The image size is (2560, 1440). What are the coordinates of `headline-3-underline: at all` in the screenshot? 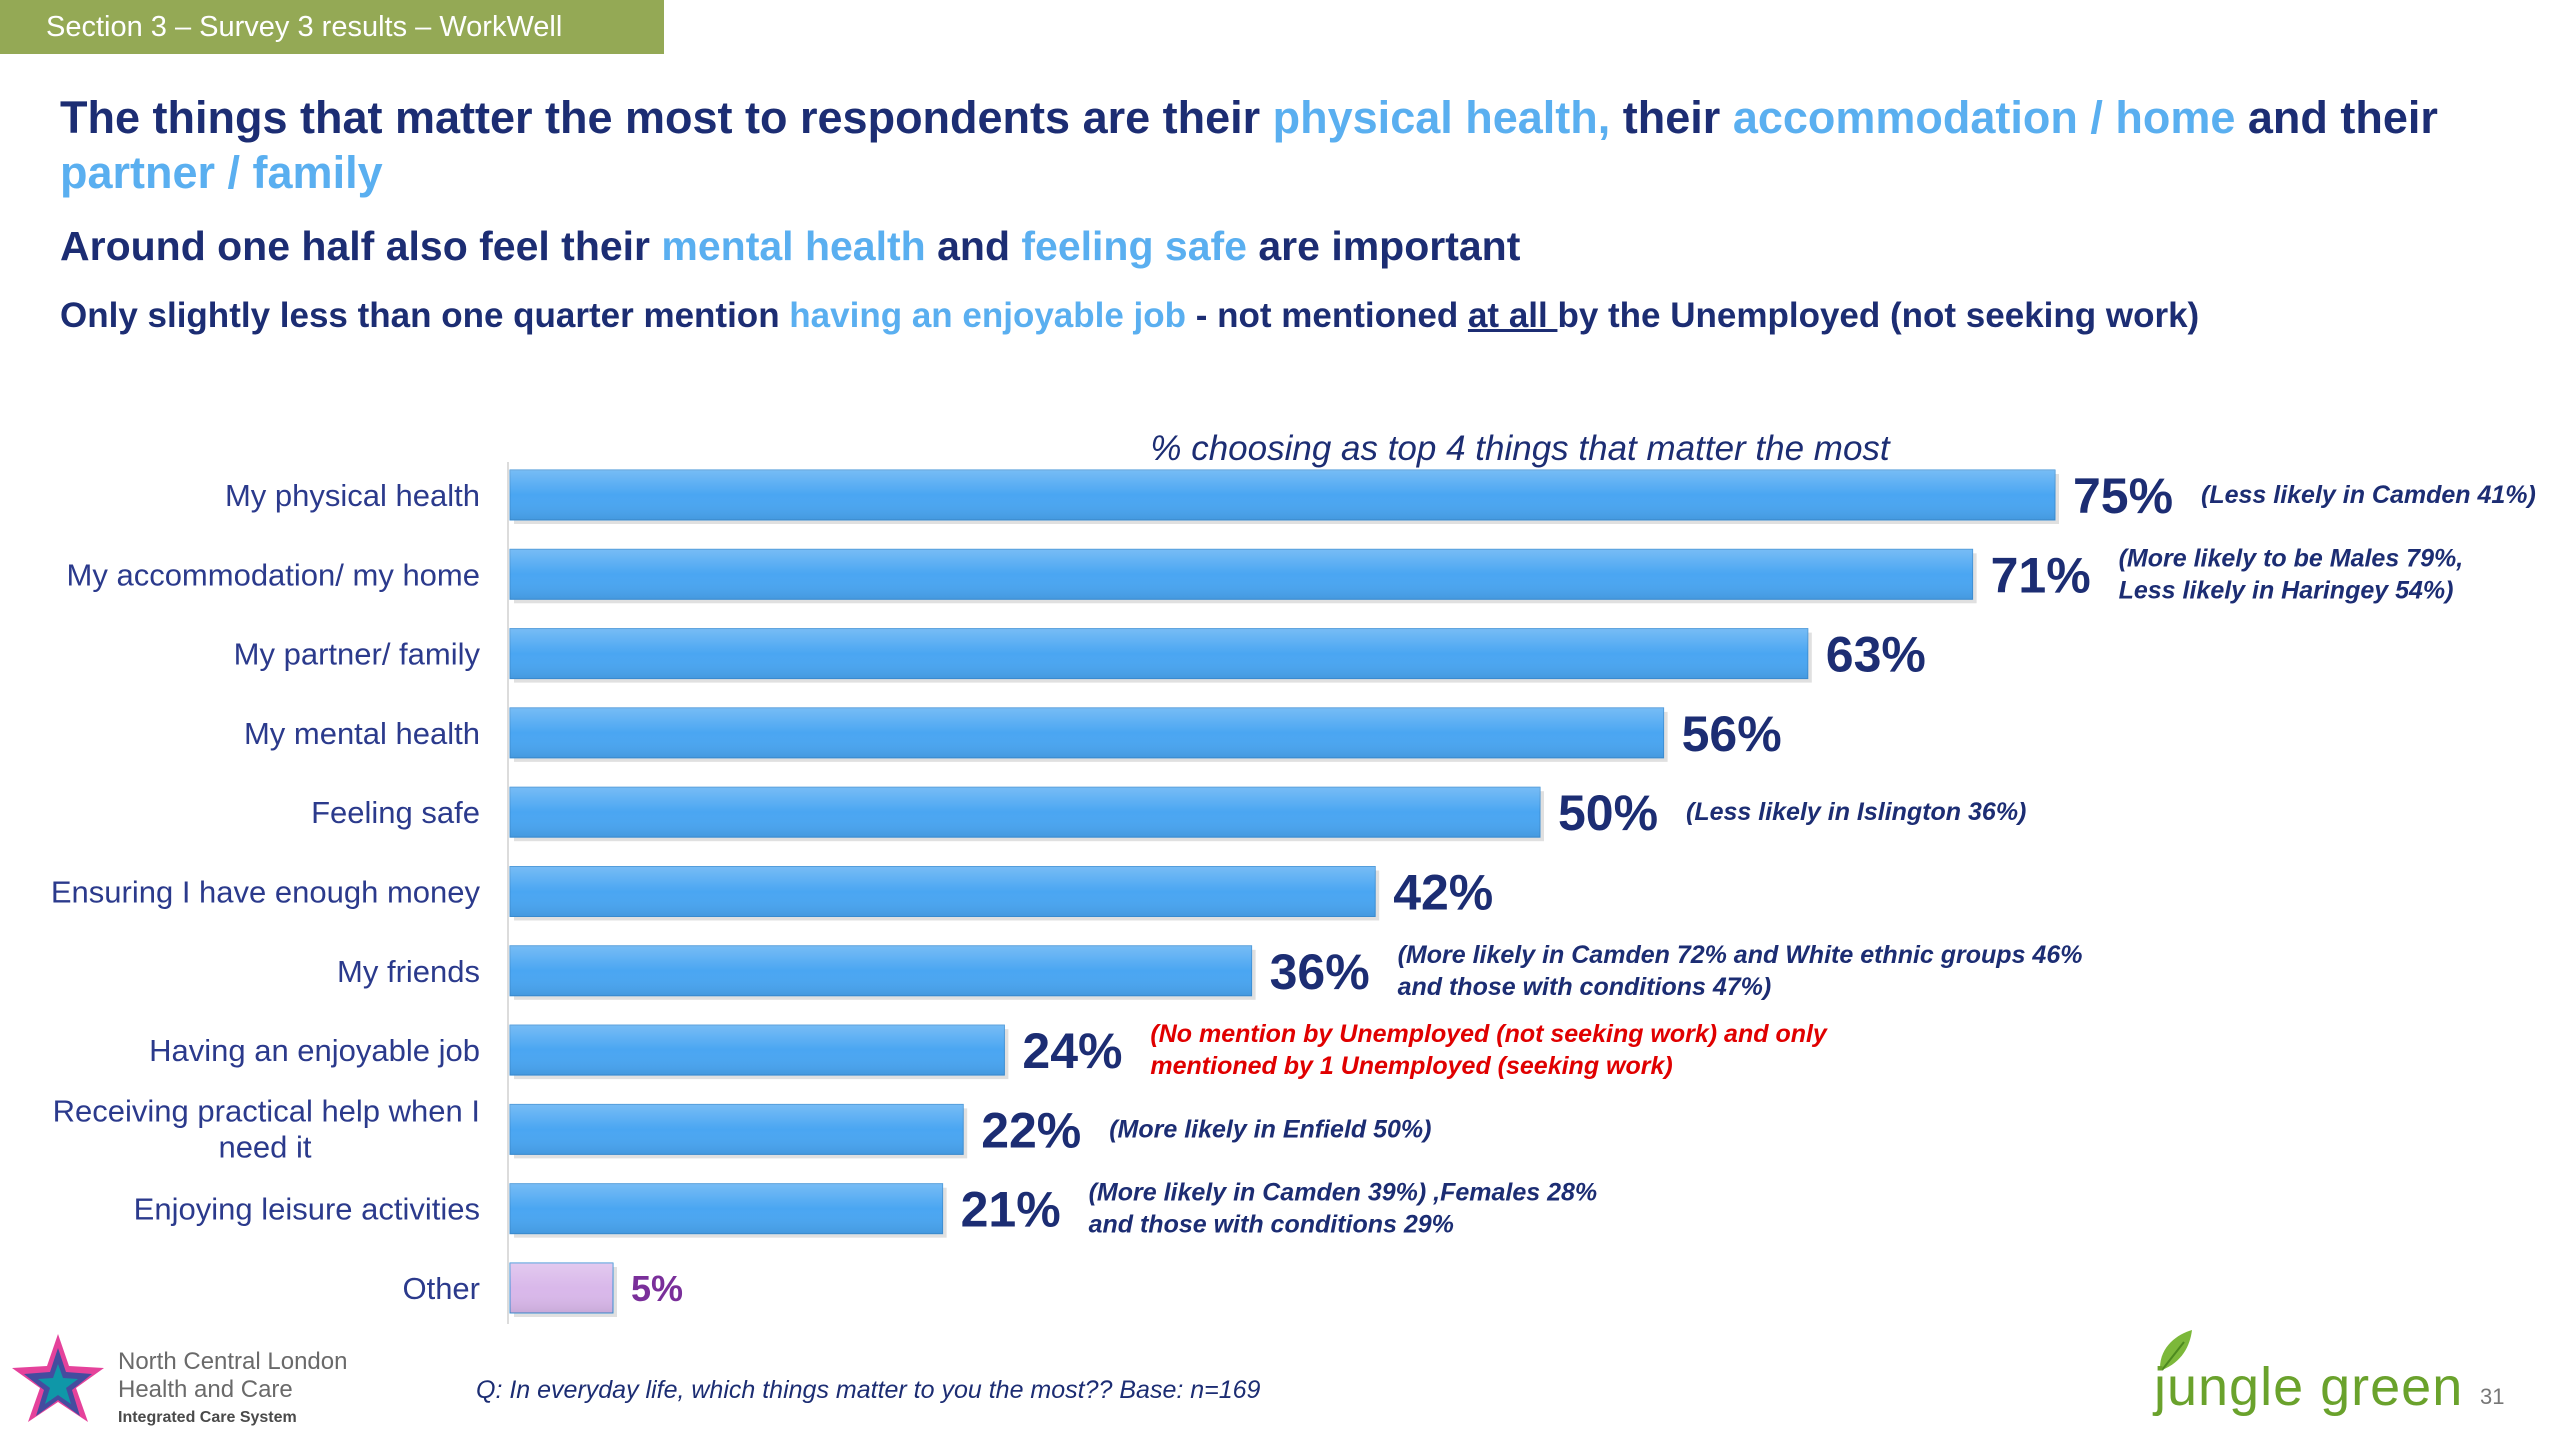 It's located at (1512, 315).